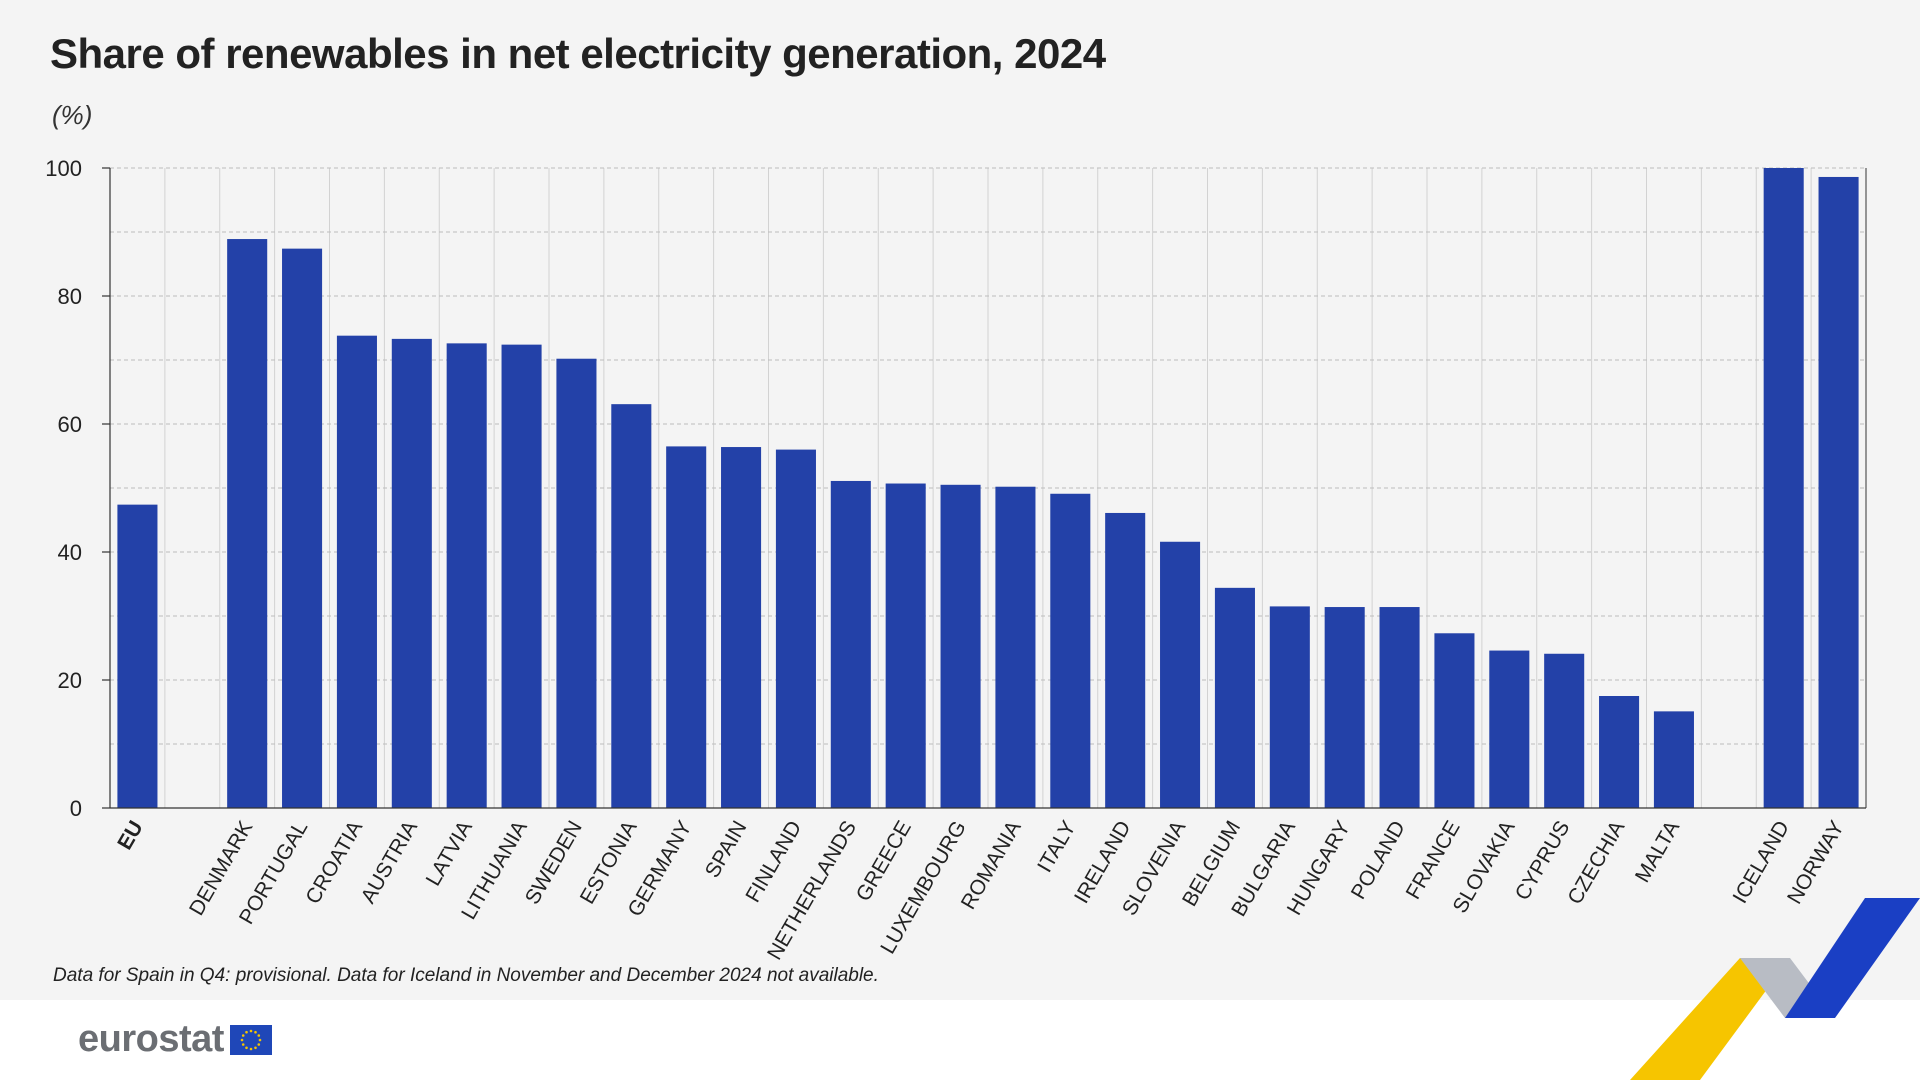 The width and height of the screenshot is (1920, 1080). What do you see at coordinates (72, 115) in the screenshot?
I see `y-axis-unit-label: (%)` at bounding box center [72, 115].